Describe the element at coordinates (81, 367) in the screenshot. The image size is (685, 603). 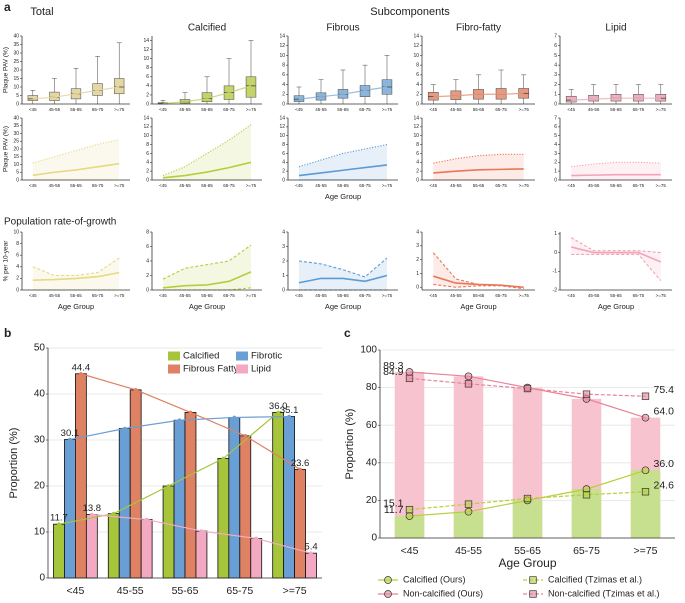
I see `value-label: 44.4` at that location.